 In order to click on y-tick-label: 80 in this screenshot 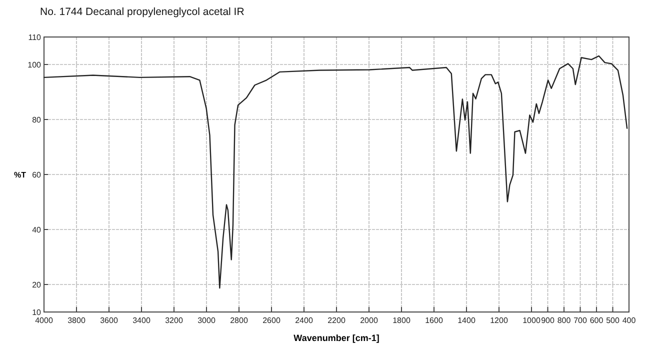, I will do `click(37, 120)`.